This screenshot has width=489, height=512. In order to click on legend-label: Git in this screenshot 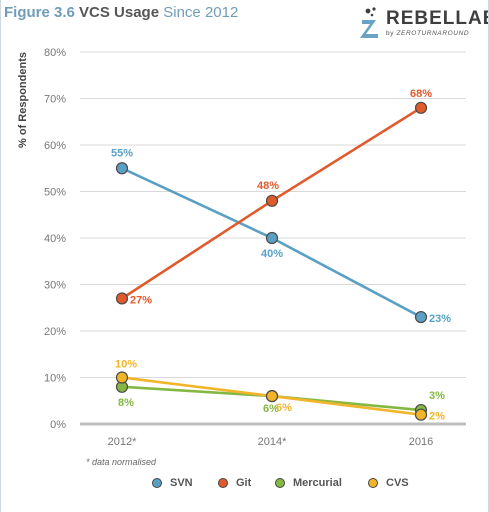, I will do `click(244, 483)`.